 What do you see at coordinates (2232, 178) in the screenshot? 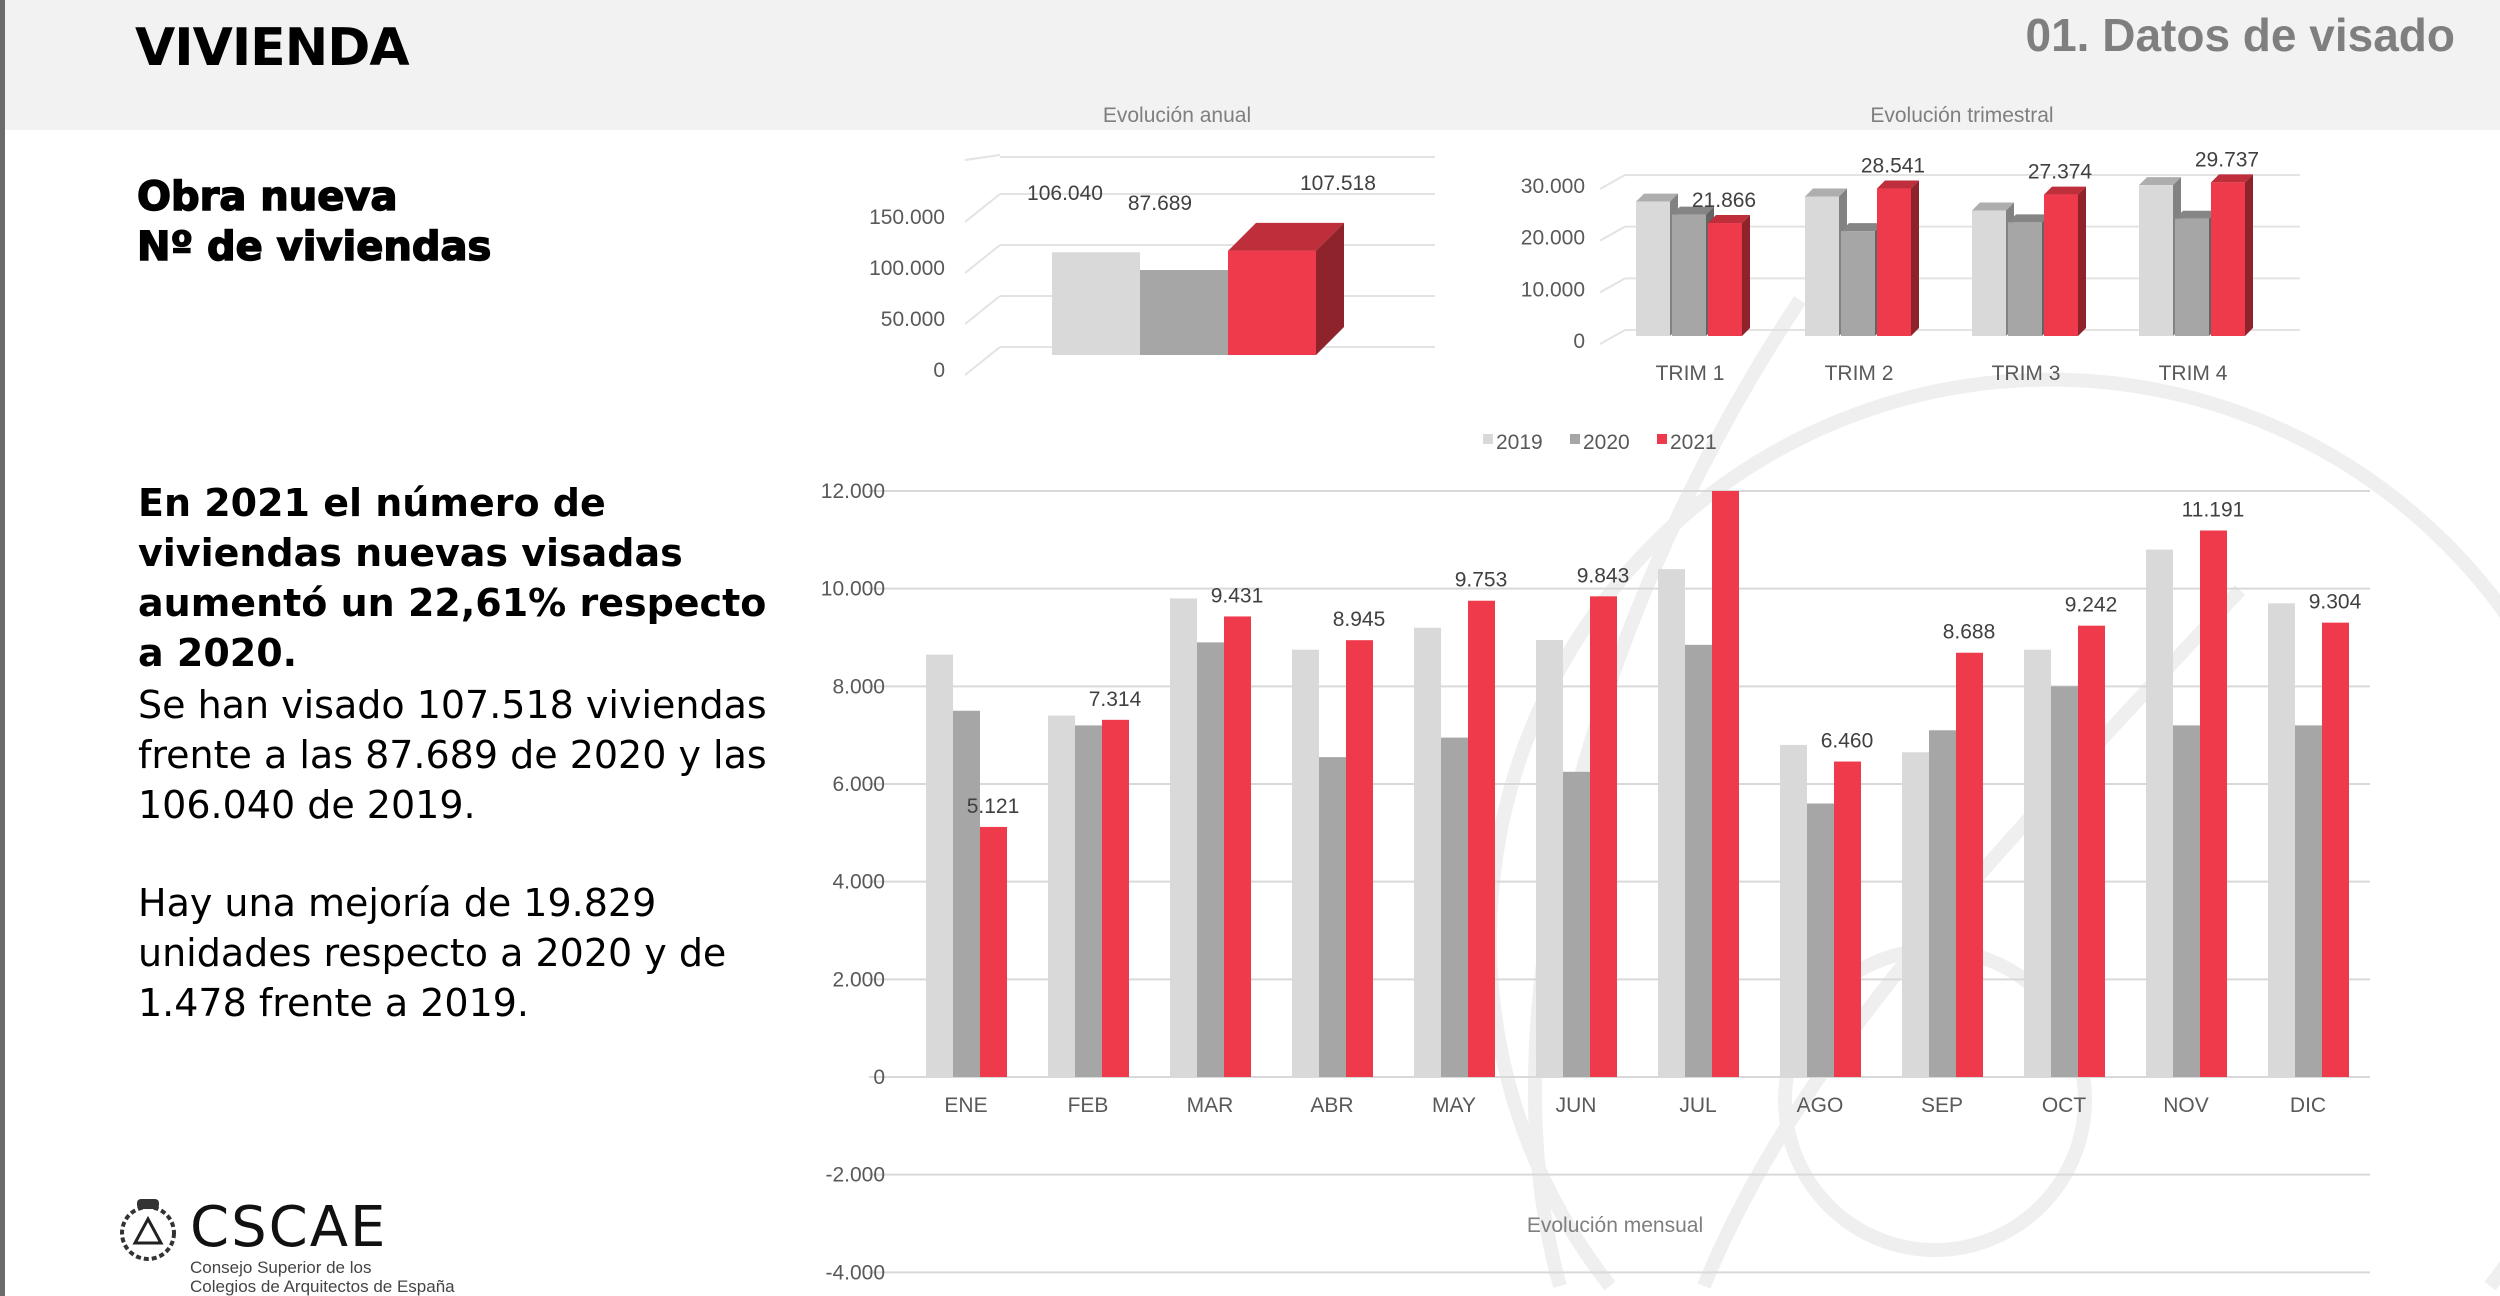
I see `bar-trim4-2021-top` at bounding box center [2232, 178].